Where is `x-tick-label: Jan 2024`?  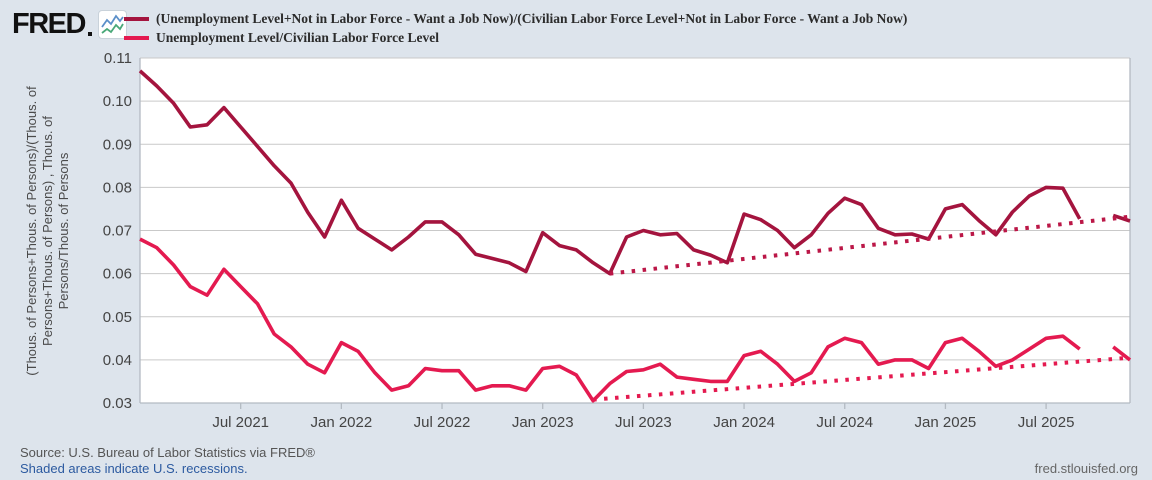
x-tick-label: Jan 2024 is located at coordinates (744, 422).